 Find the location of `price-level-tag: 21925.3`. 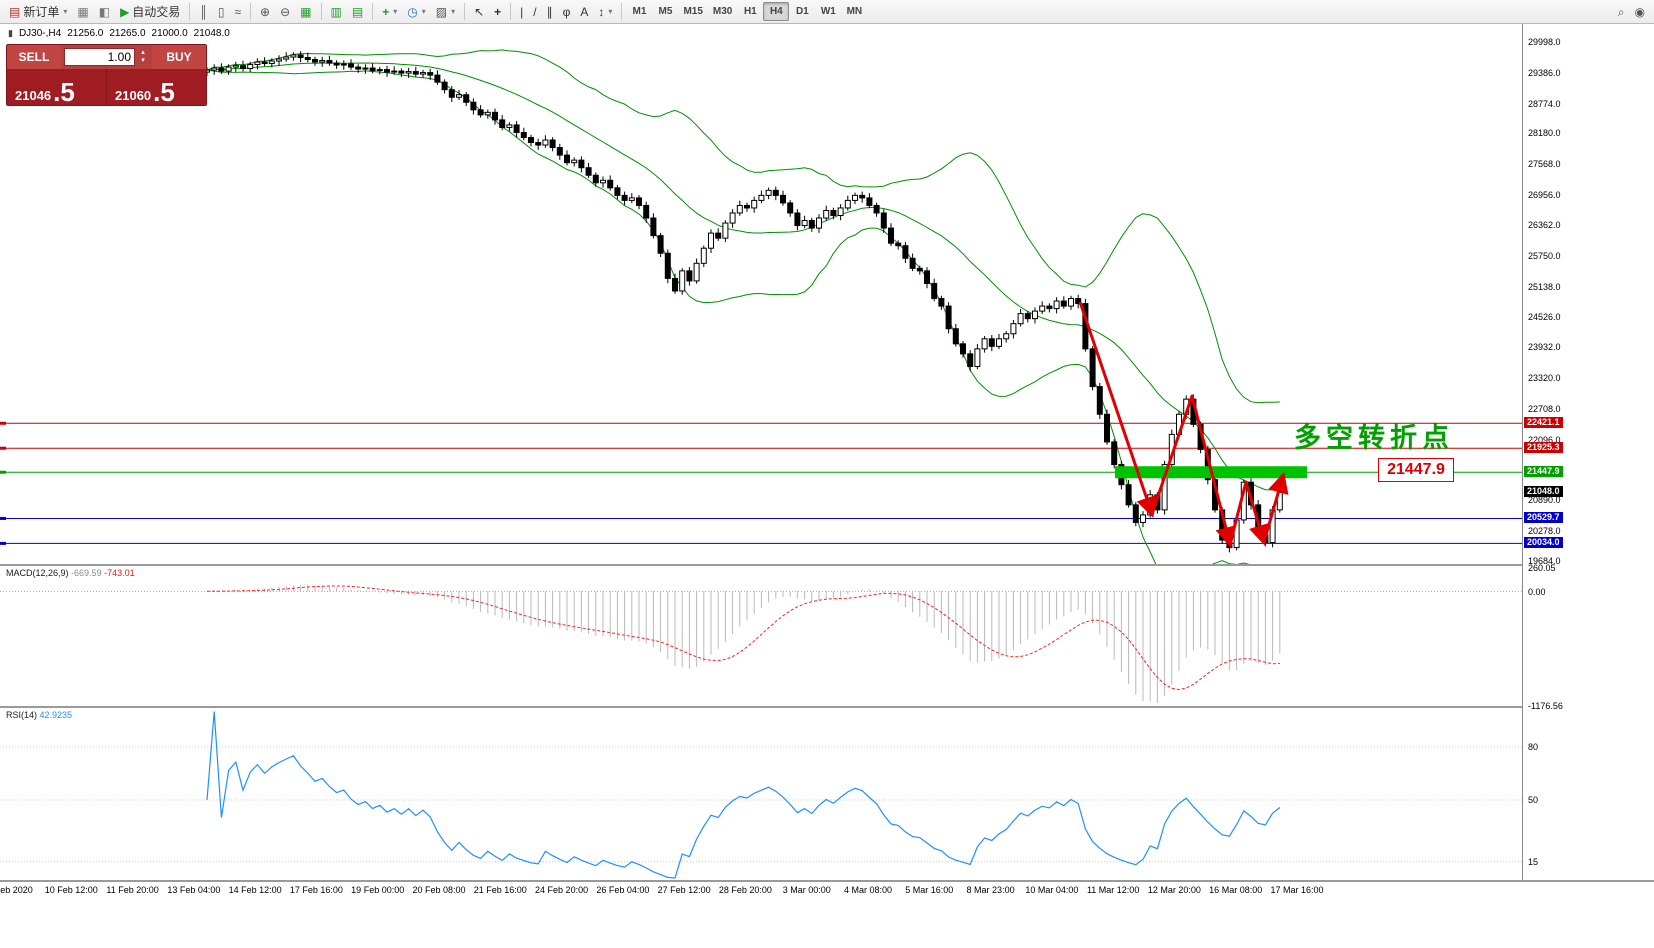

price-level-tag: 21925.3 is located at coordinates (1543, 448).